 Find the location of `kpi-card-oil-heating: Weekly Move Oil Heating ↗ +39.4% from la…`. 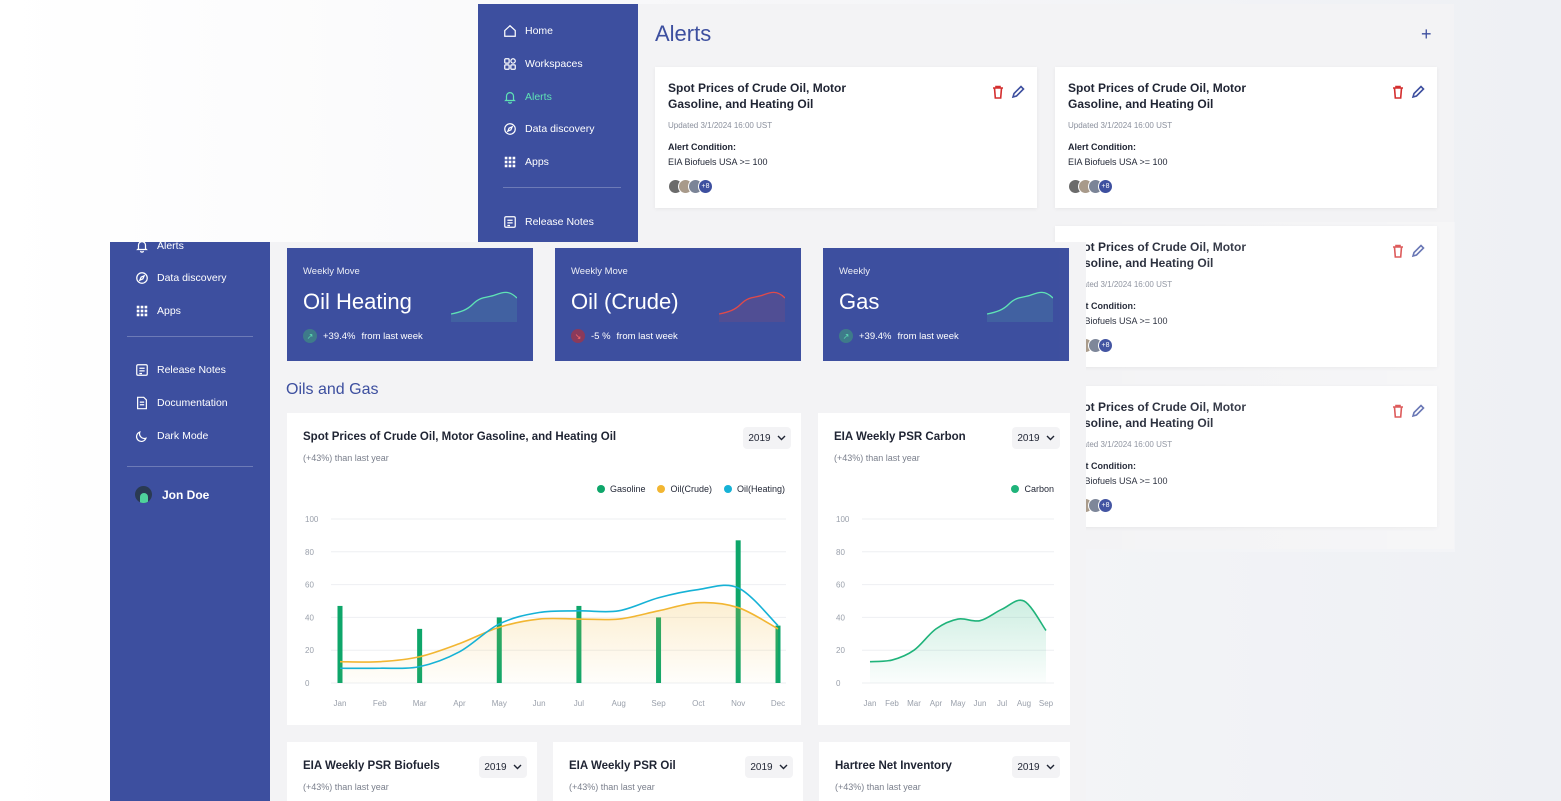

kpi-card-oil-heating: Weekly Move Oil Heating ↗ +39.4% from la… is located at coordinates (410, 304).